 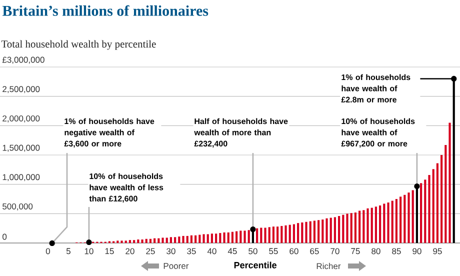 I want to click on x-tick-label: 50, so click(x=253, y=251).